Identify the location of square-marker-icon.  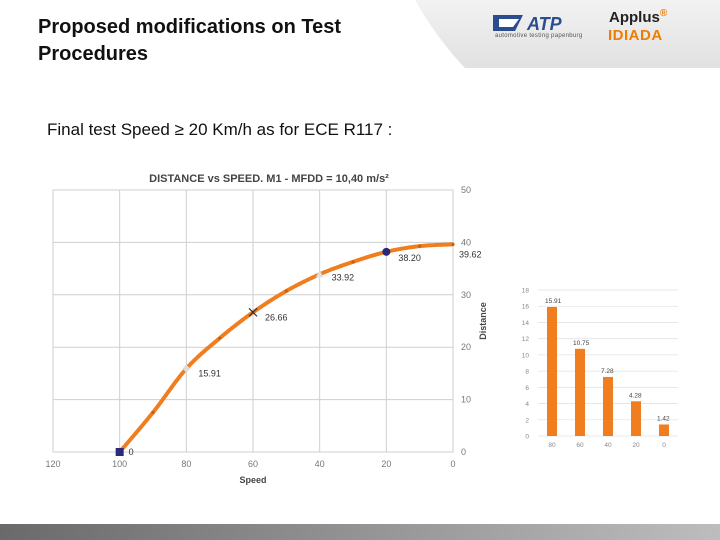
(119, 452).